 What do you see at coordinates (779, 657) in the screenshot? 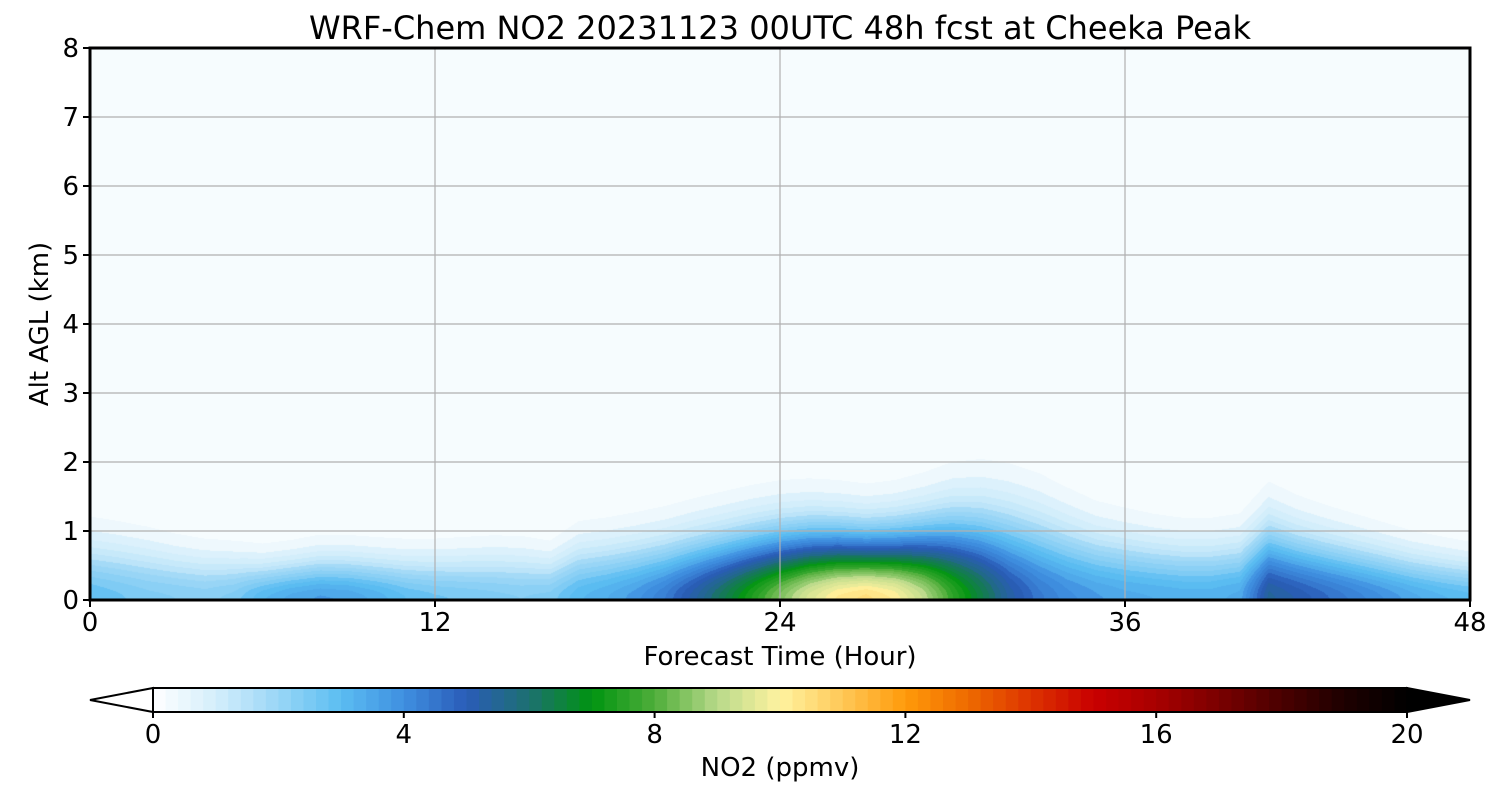
I see `x-axis-label: Forecast Time (Hour)` at bounding box center [779, 657].